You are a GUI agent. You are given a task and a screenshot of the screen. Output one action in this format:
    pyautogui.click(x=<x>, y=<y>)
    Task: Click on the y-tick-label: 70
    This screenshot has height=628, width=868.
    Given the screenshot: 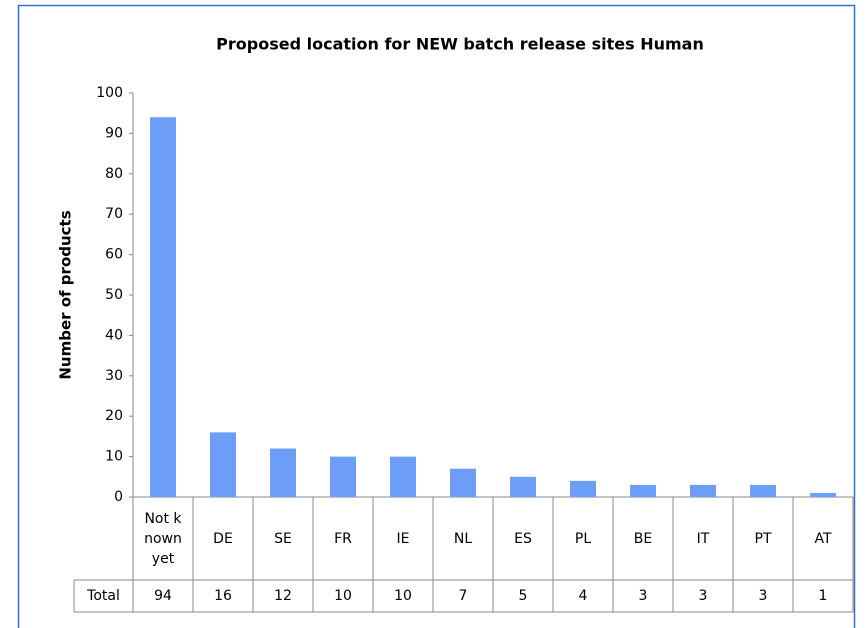 What is the action you would take?
    pyautogui.click(x=114, y=214)
    